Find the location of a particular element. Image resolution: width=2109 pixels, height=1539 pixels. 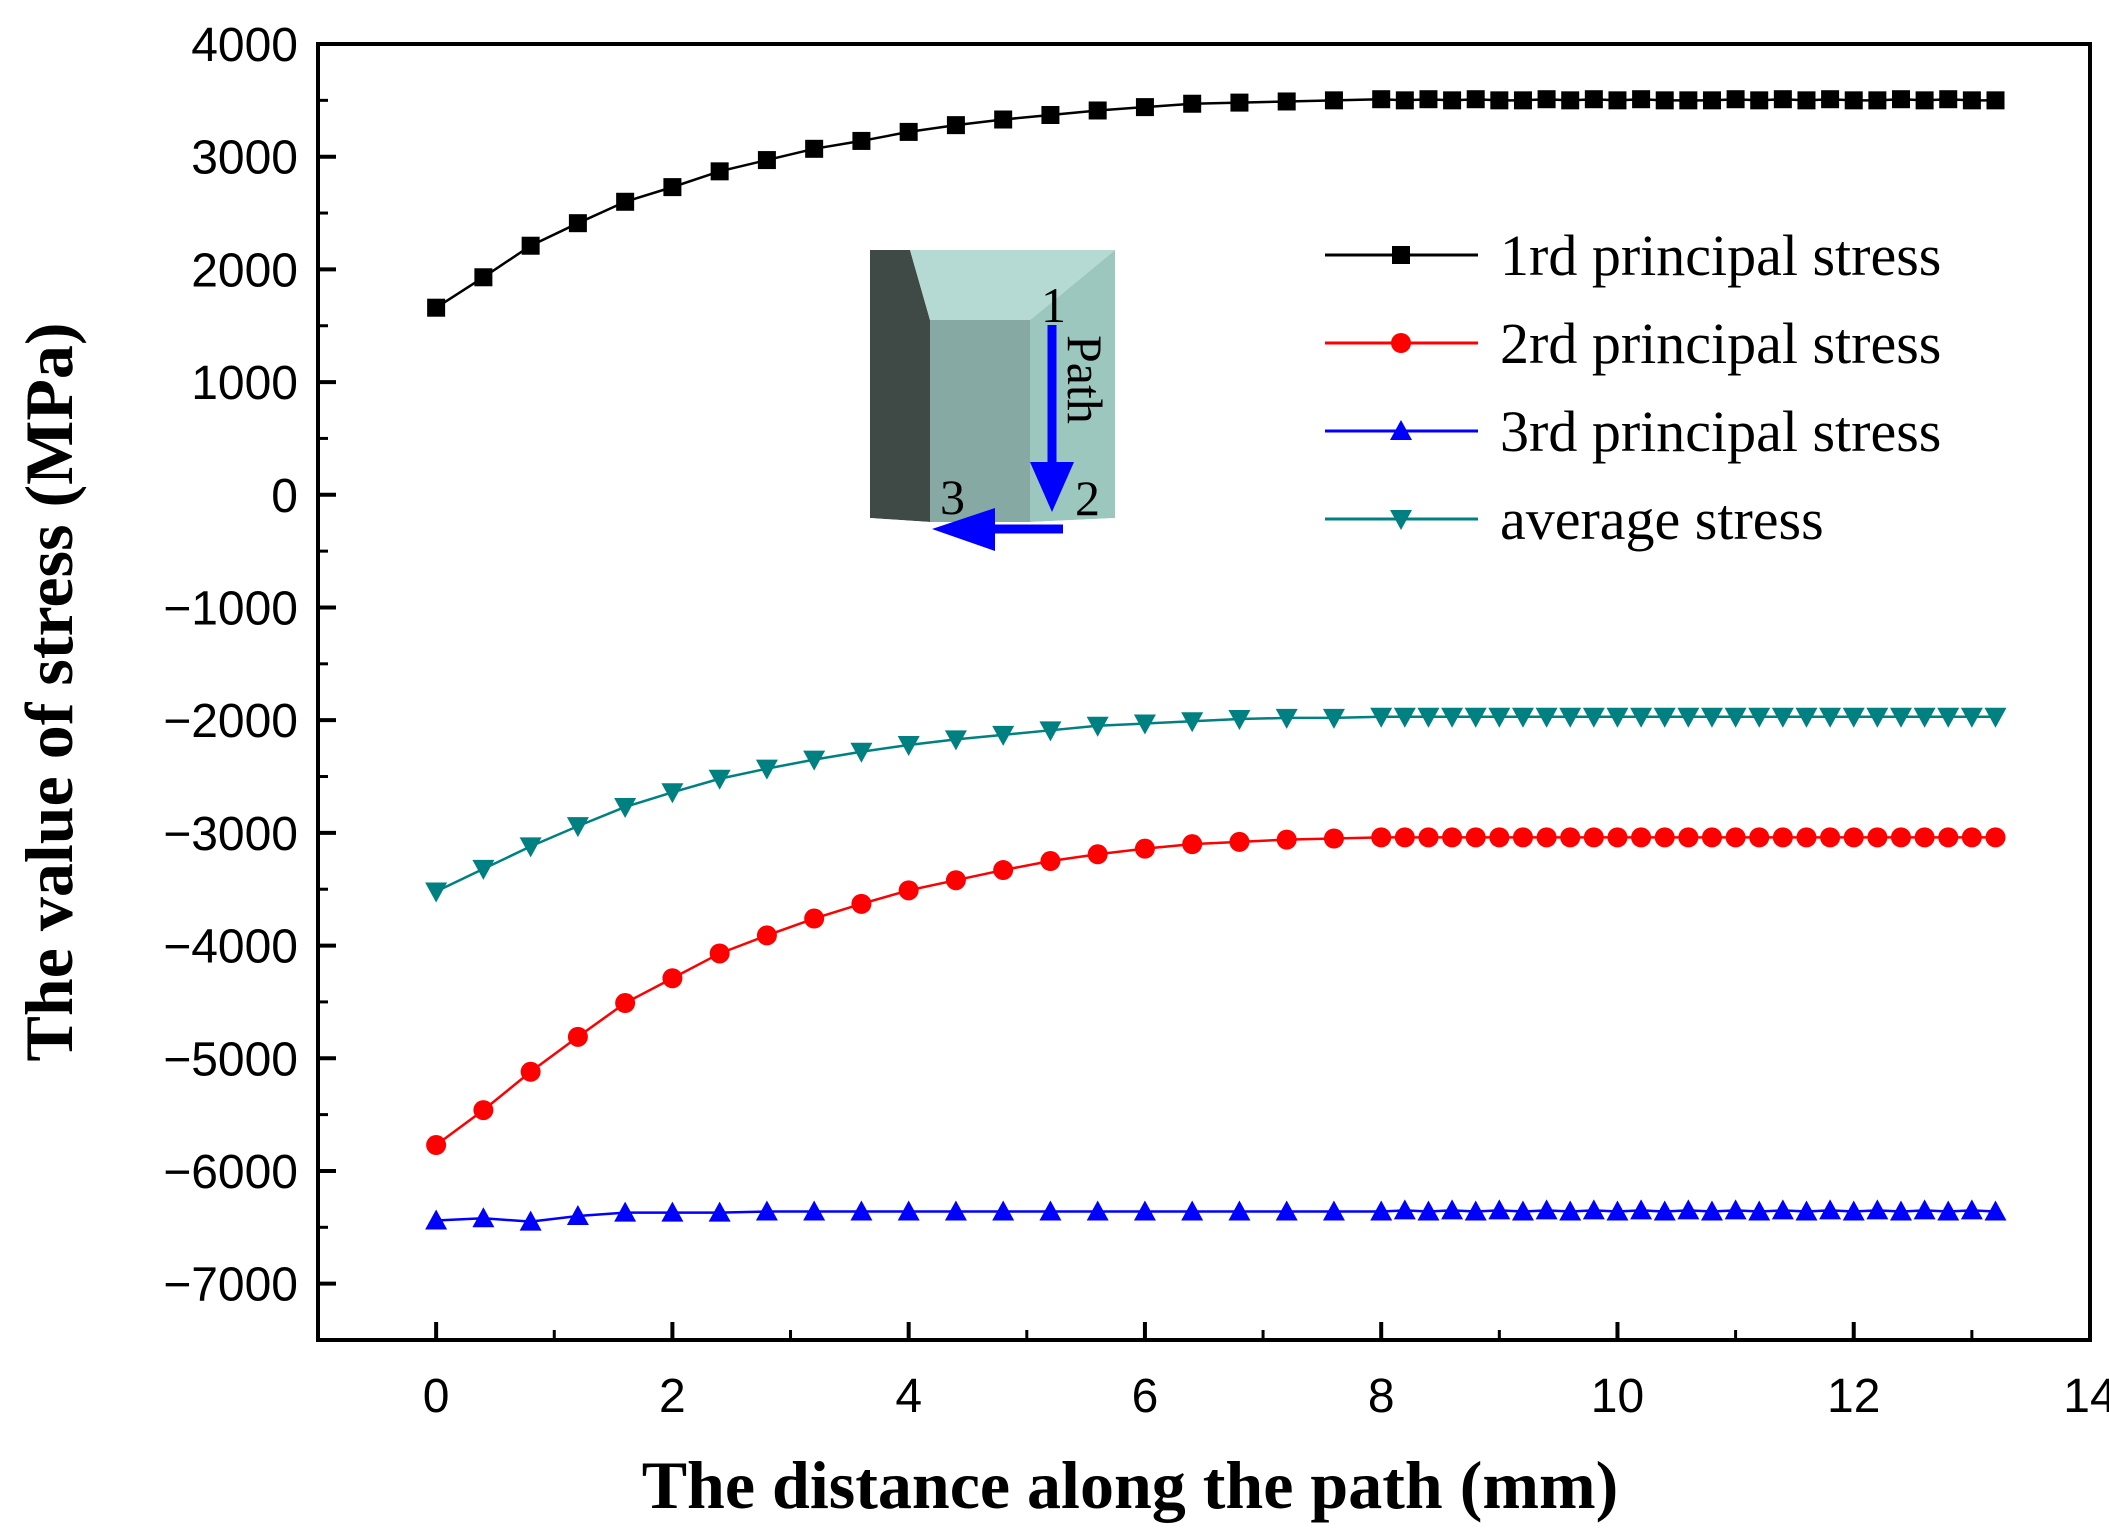

x-tick-label: 8 is located at coordinates (1381, 1396).